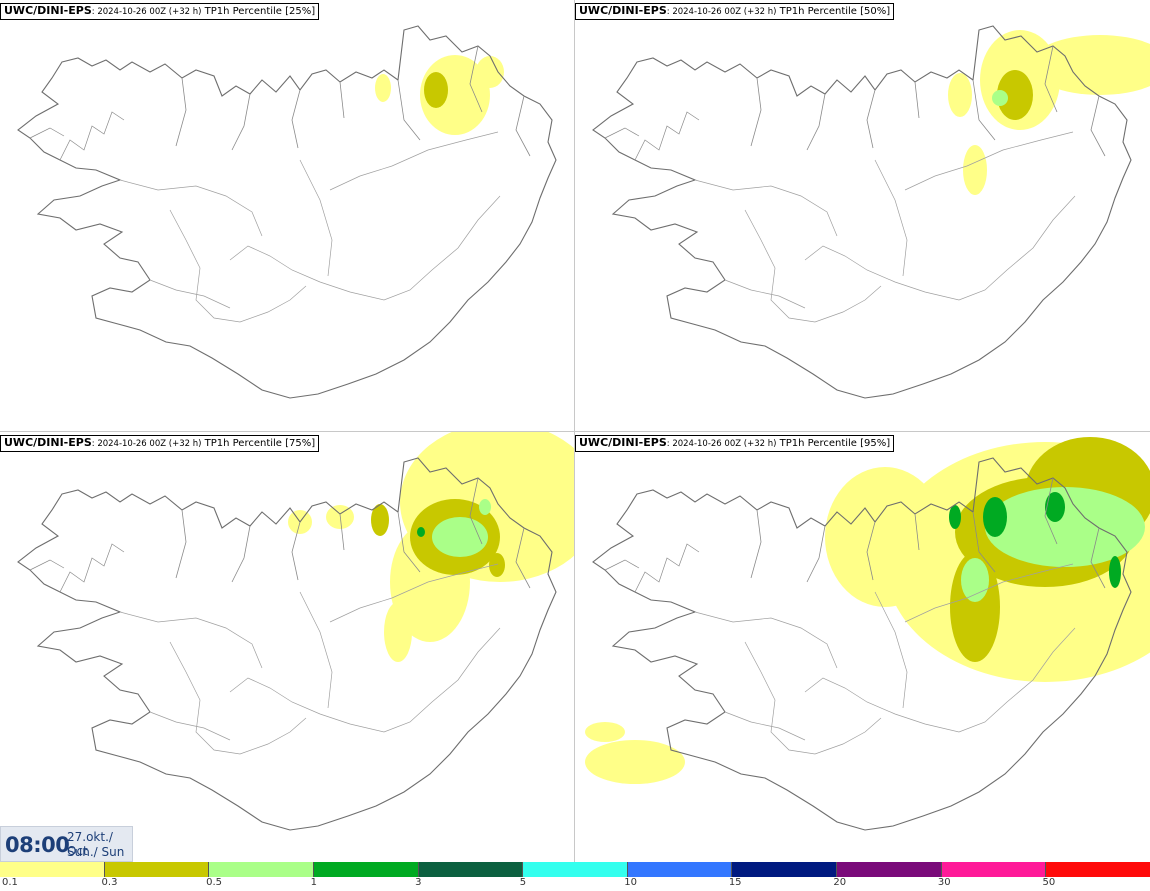 This screenshot has height=891, width=1150. I want to click on legend-ticks: 0.1 0.3 0.5 1 3 5 10 15 20 30 50, so click(575, 884).